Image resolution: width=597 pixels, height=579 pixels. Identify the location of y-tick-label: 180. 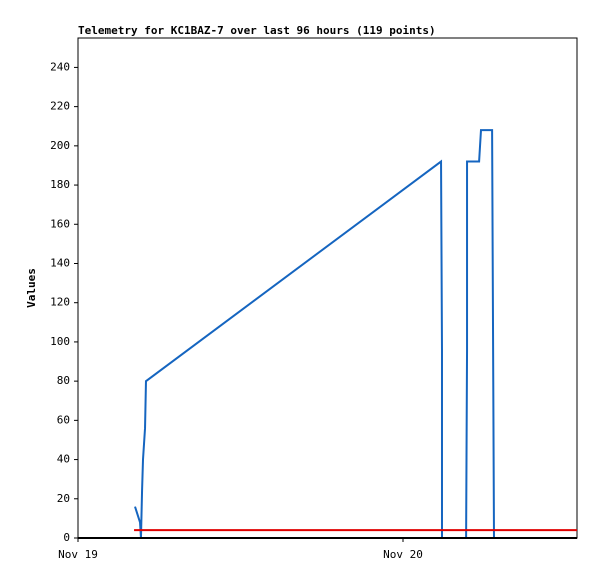
(60, 184).